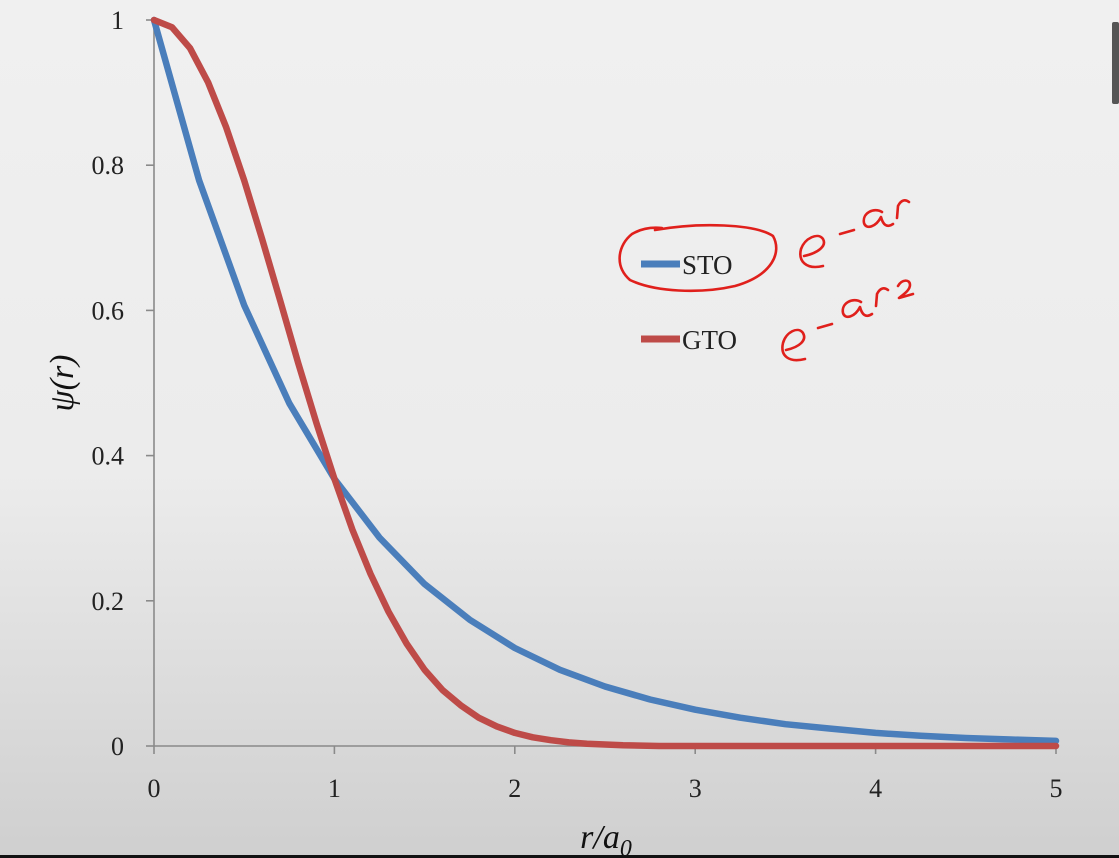 The width and height of the screenshot is (1119, 858). Describe the element at coordinates (1056, 788) in the screenshot. I see `x-tick-label: 5` at that location.